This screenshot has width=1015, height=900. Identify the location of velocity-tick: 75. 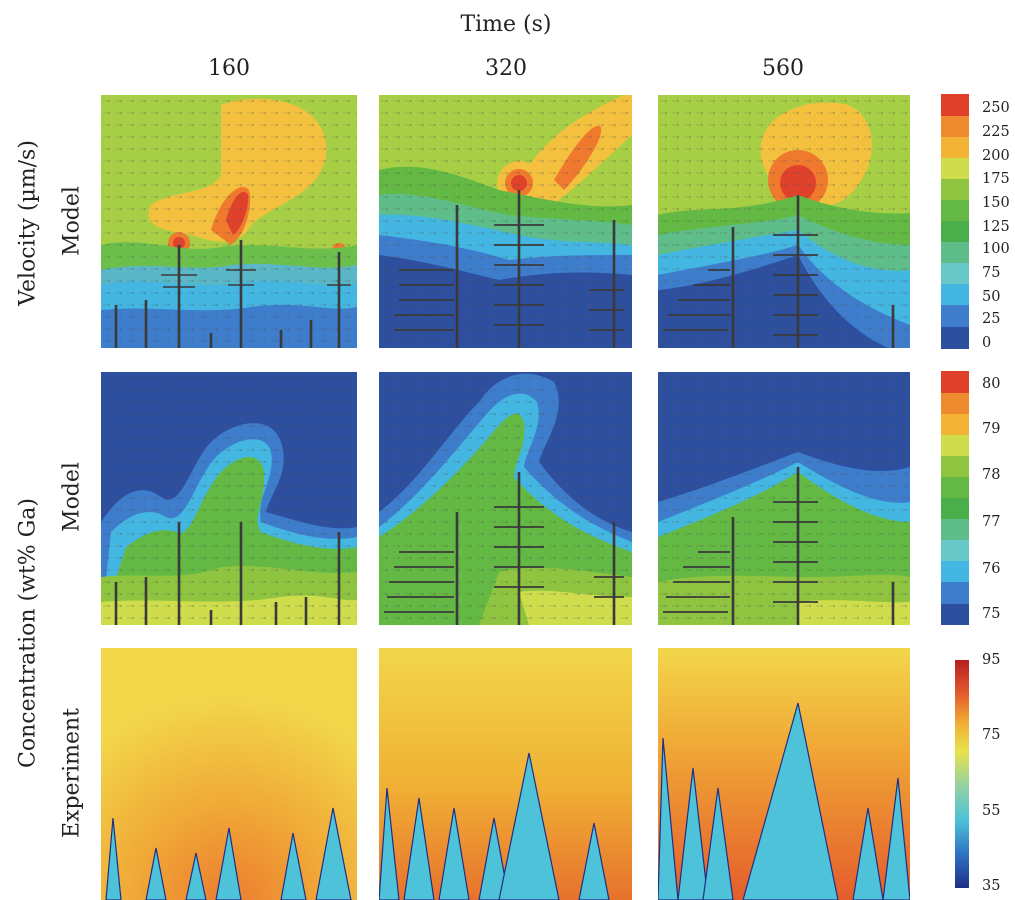
(991, 273).